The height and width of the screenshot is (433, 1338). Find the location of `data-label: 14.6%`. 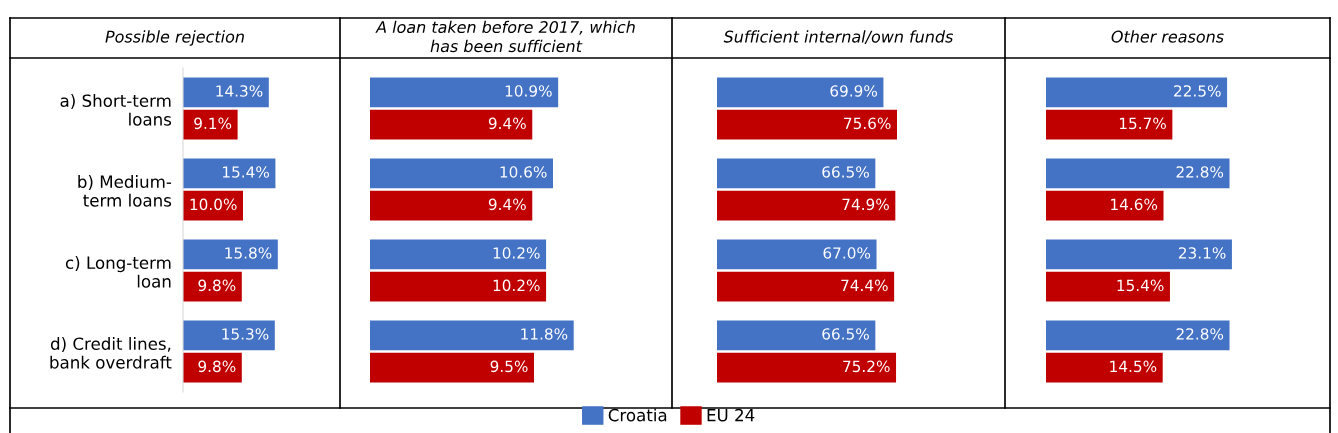

data-label: 14.6% is located at coordinates (1134, 204).